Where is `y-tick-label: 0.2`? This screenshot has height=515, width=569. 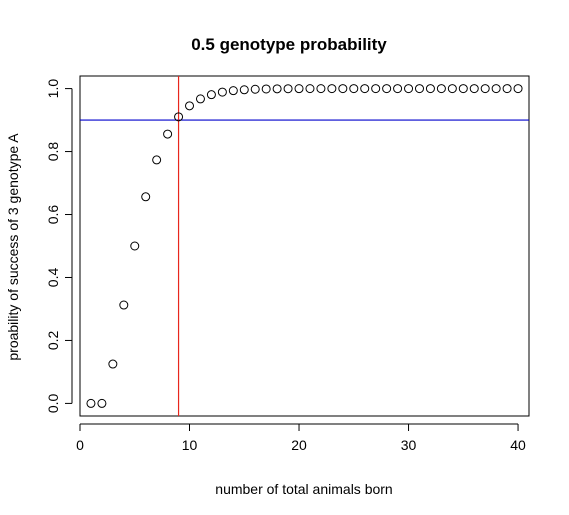 y-tick-label: 0.2 is located at coordinates (53, 341).